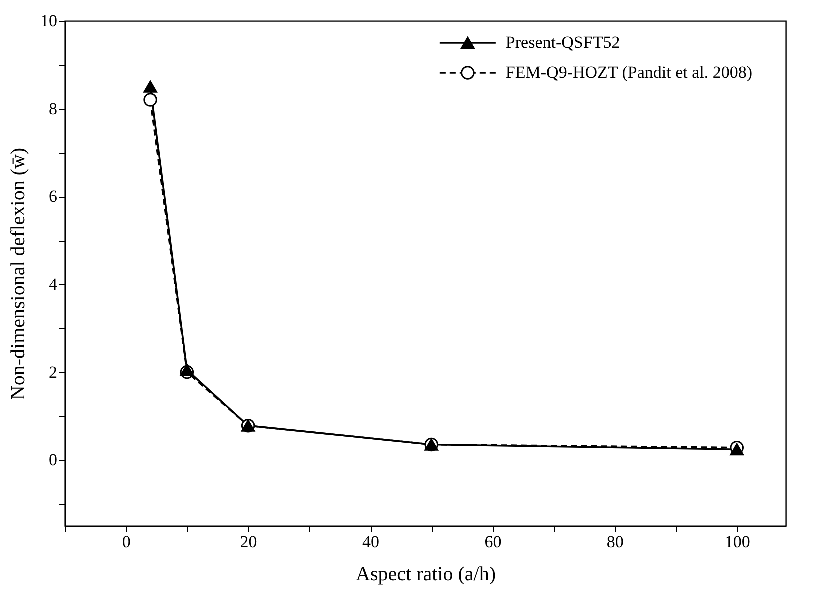 This screenshot has height=611, width=818. What do you see at coordinates (426, 575) in the screenshot?
I see `x-axis-title: Aspect ratio (a/h)` at bounding box center [426, 575].